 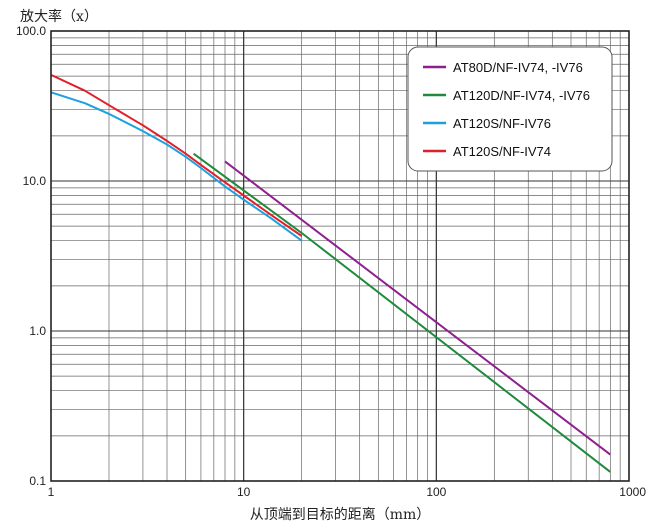 What do you see at coordinates (347, 492) in the screenshot?
I see `x-tick-labels: 1 10 100 1000` at bounding box center [347, 492].